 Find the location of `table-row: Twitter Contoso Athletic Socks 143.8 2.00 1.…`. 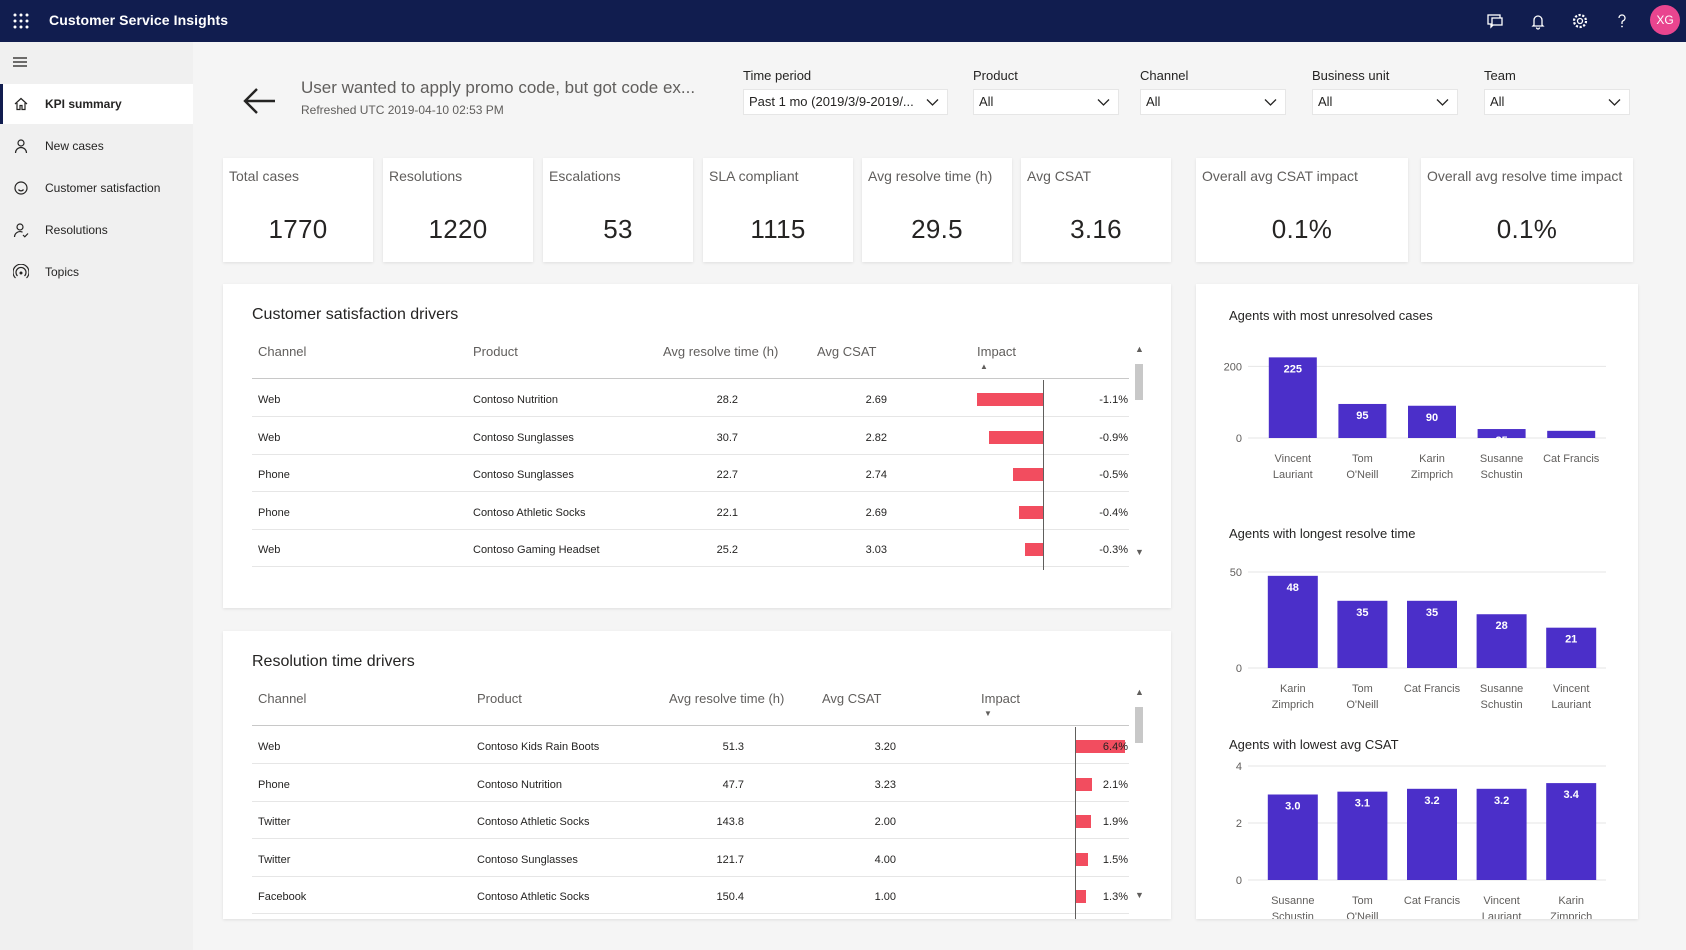

table-row: Twitter Contoso Athletic Socks 143.8 2.00 1.… is located at coordinates (690, 820).